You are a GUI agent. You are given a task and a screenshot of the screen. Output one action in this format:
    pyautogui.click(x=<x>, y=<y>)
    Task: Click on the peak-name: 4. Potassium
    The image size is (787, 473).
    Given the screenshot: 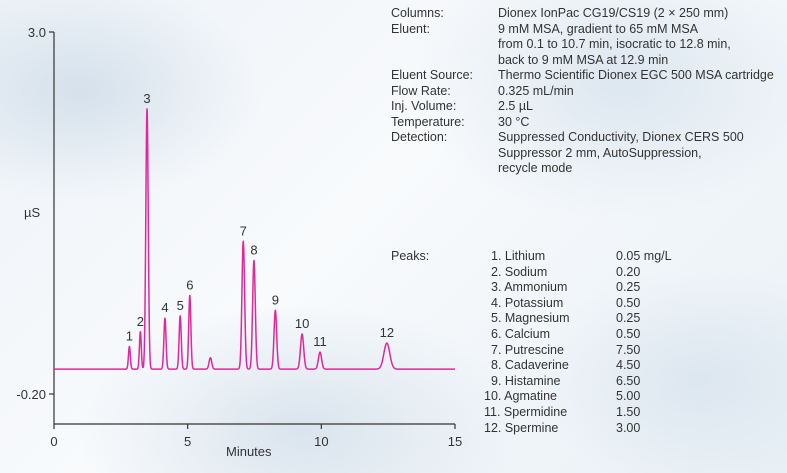 What is the action you would take?
    pyautogui.click(x=527, y=302)
    